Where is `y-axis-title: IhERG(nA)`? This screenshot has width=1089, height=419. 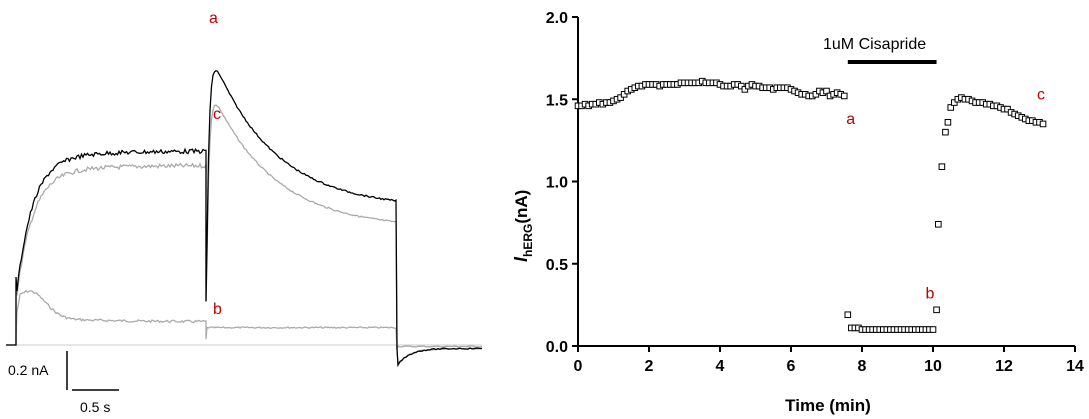 y-axis-title: IhERG(nA) is located at coordinates (523, 226).